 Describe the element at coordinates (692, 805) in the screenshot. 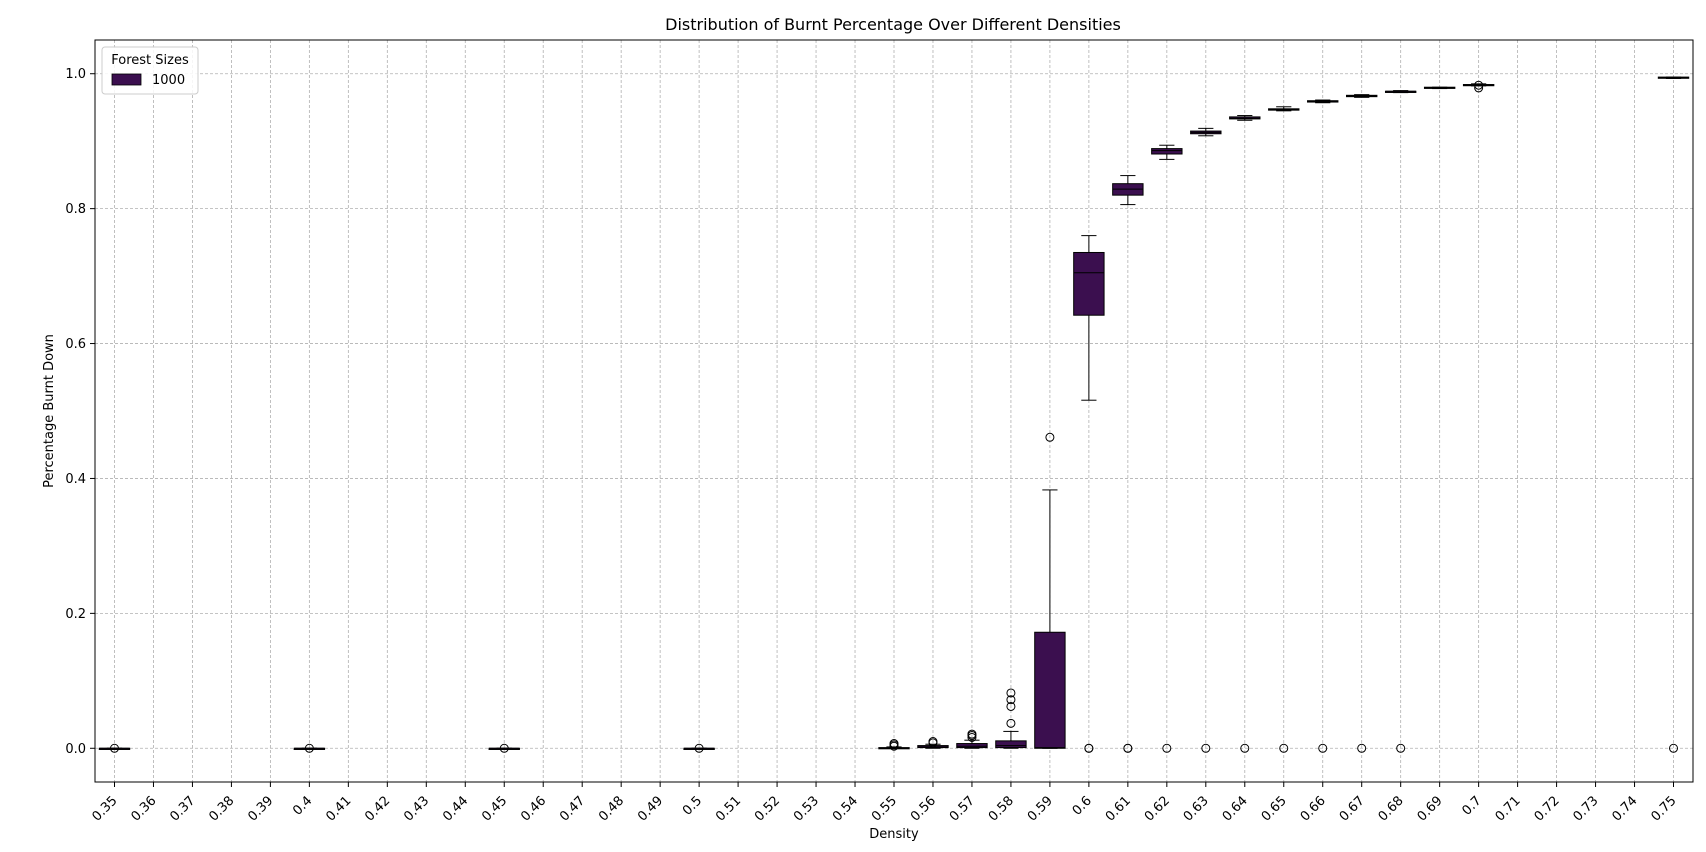

I see `x-tick-label: 0.5` at that location.